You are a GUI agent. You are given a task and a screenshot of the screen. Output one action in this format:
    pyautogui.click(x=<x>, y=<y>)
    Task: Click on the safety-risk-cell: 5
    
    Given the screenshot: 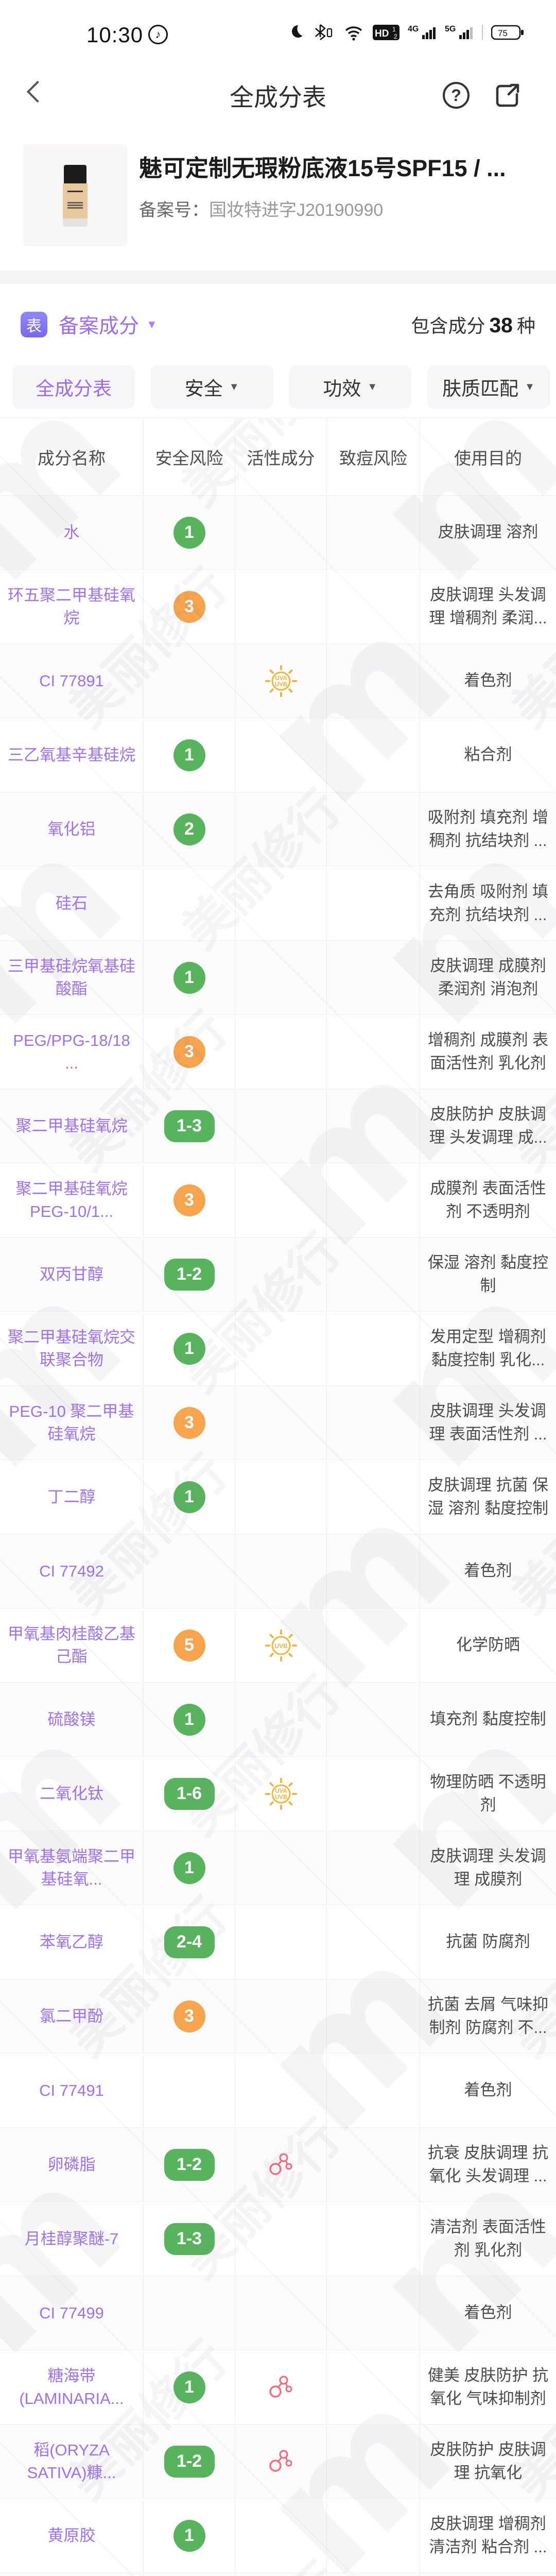 What is the action you would take?
    pyautogui.click(x=189, y=1645)
    